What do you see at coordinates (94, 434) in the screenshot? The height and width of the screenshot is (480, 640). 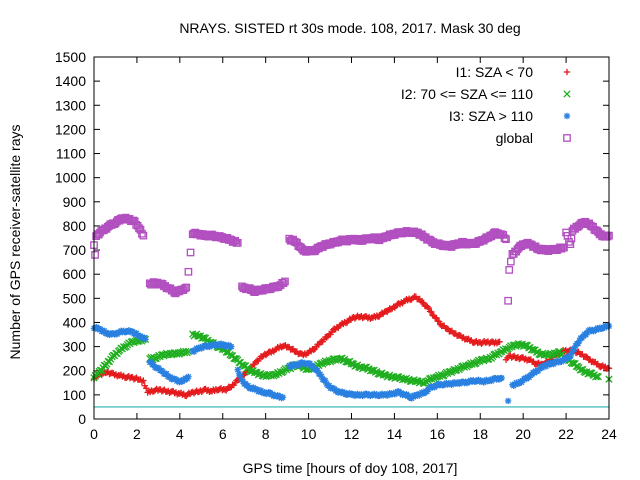 I see `x-tick-label: 0` at bounding box center [94, 434].